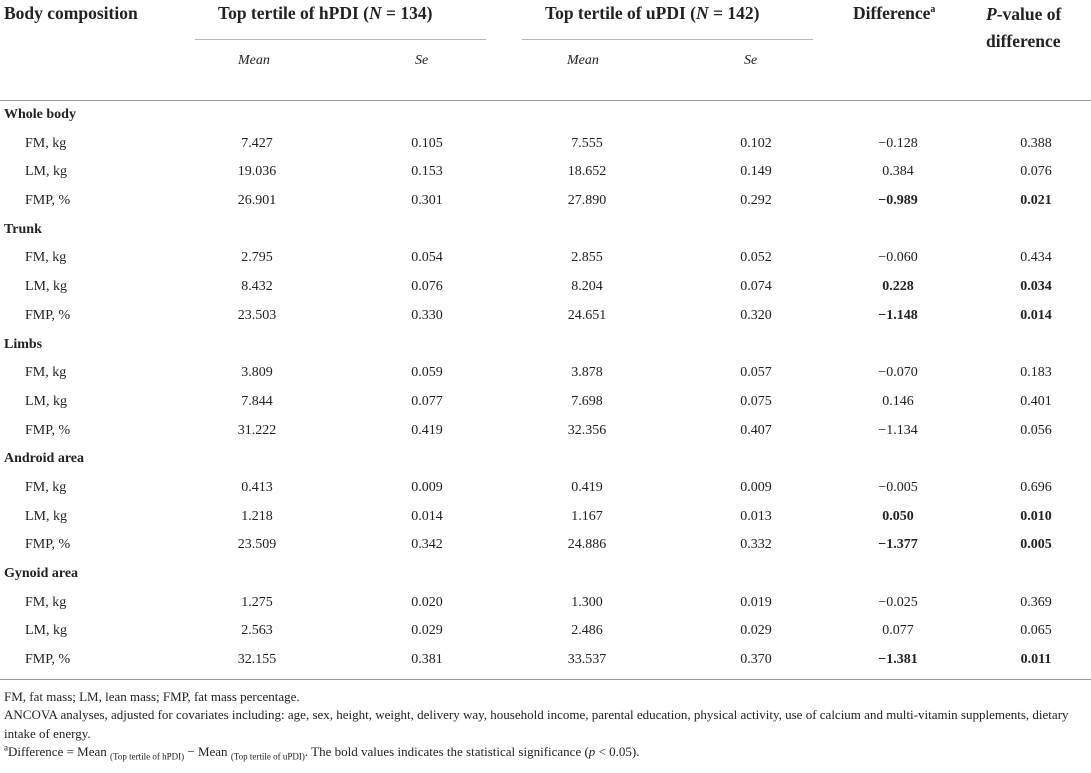 This screenshot has height=773, width=1091. Describe the element at coordinates (587, 373) in the screenshot. I see `cell-mean-updi: 3.878` at that location.